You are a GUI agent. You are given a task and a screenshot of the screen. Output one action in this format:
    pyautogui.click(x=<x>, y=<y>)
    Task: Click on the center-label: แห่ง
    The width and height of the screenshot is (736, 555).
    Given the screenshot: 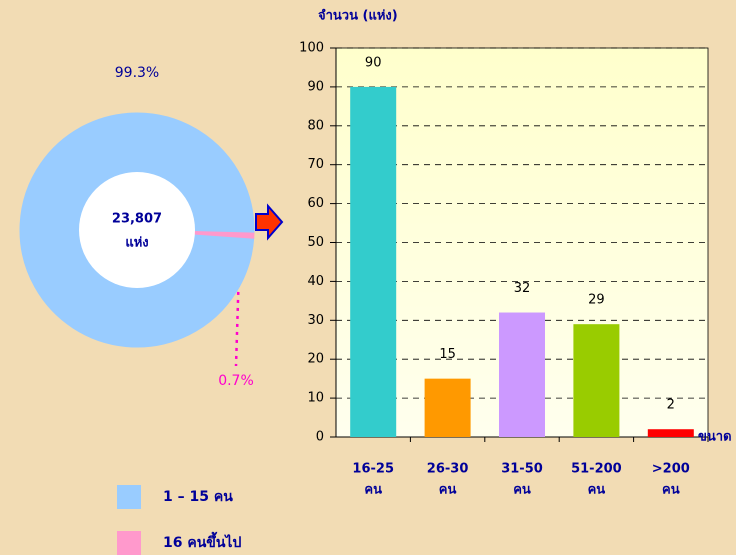 What is the action you would take?
    pyautogui.click(x=136, y=243)
    